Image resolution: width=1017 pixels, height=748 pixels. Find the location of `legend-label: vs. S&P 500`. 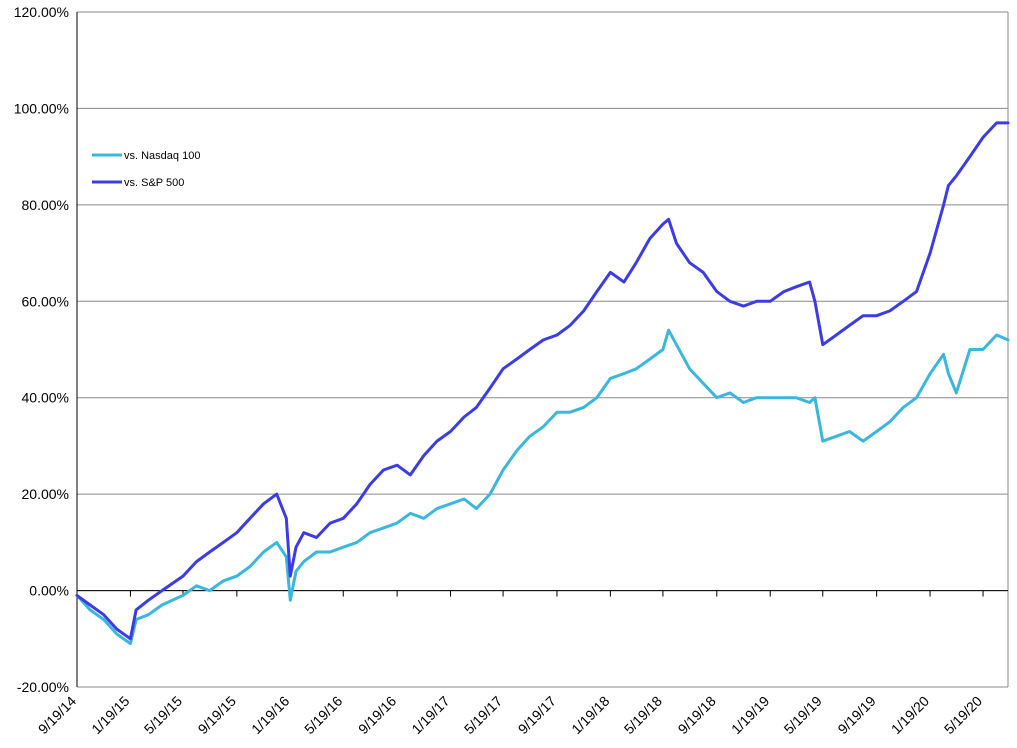

legend-label: vs. S&P 500 is located at coordinates (154, 183).